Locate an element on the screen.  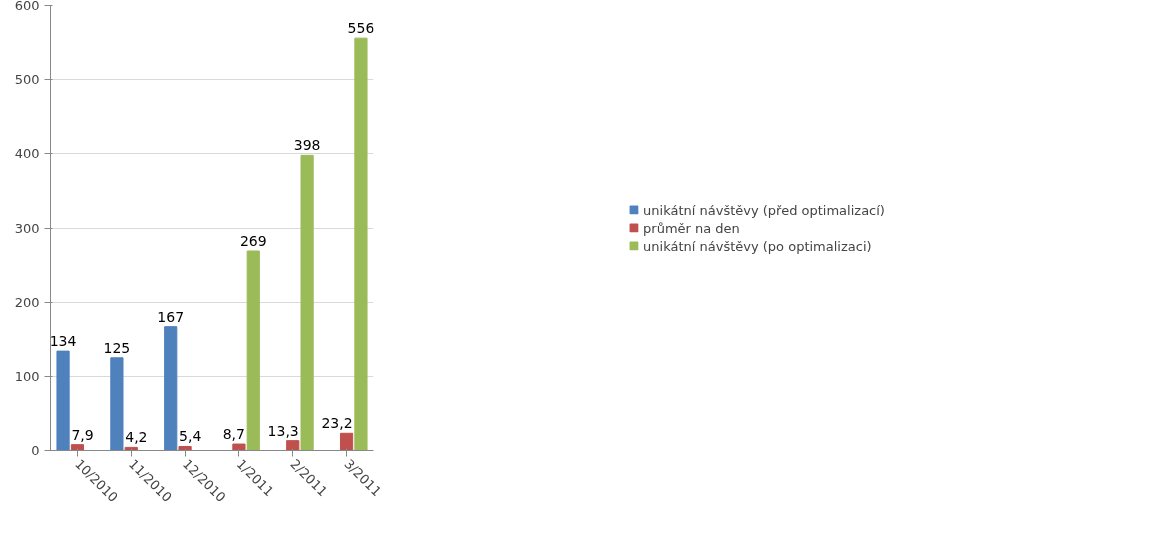
legend-label: průměr na den is located at coordinates (691, 227).